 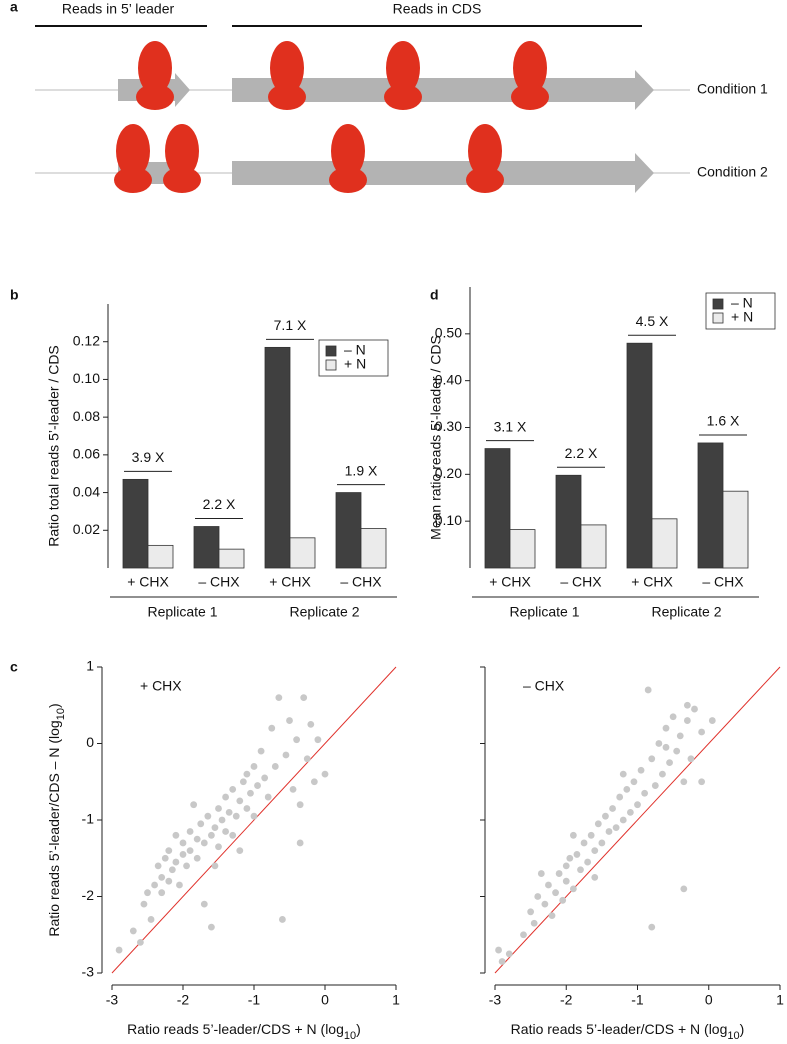 I want to click on y-tick-label: -1, so click(x=88, y=819).